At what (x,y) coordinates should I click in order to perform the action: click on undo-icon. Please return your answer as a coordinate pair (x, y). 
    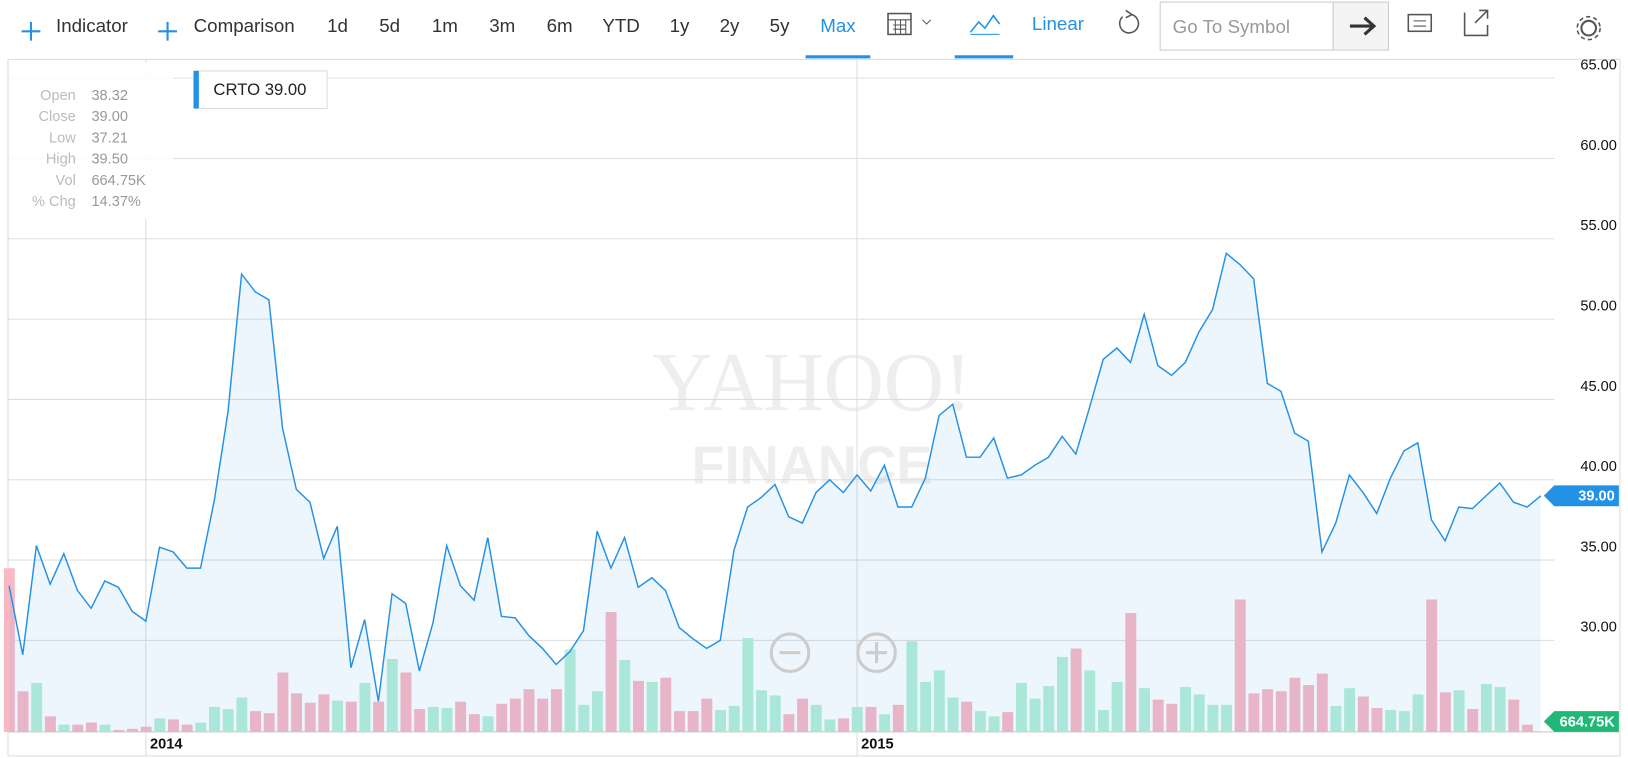
    Looking at the image, I should click on (1129, 21).